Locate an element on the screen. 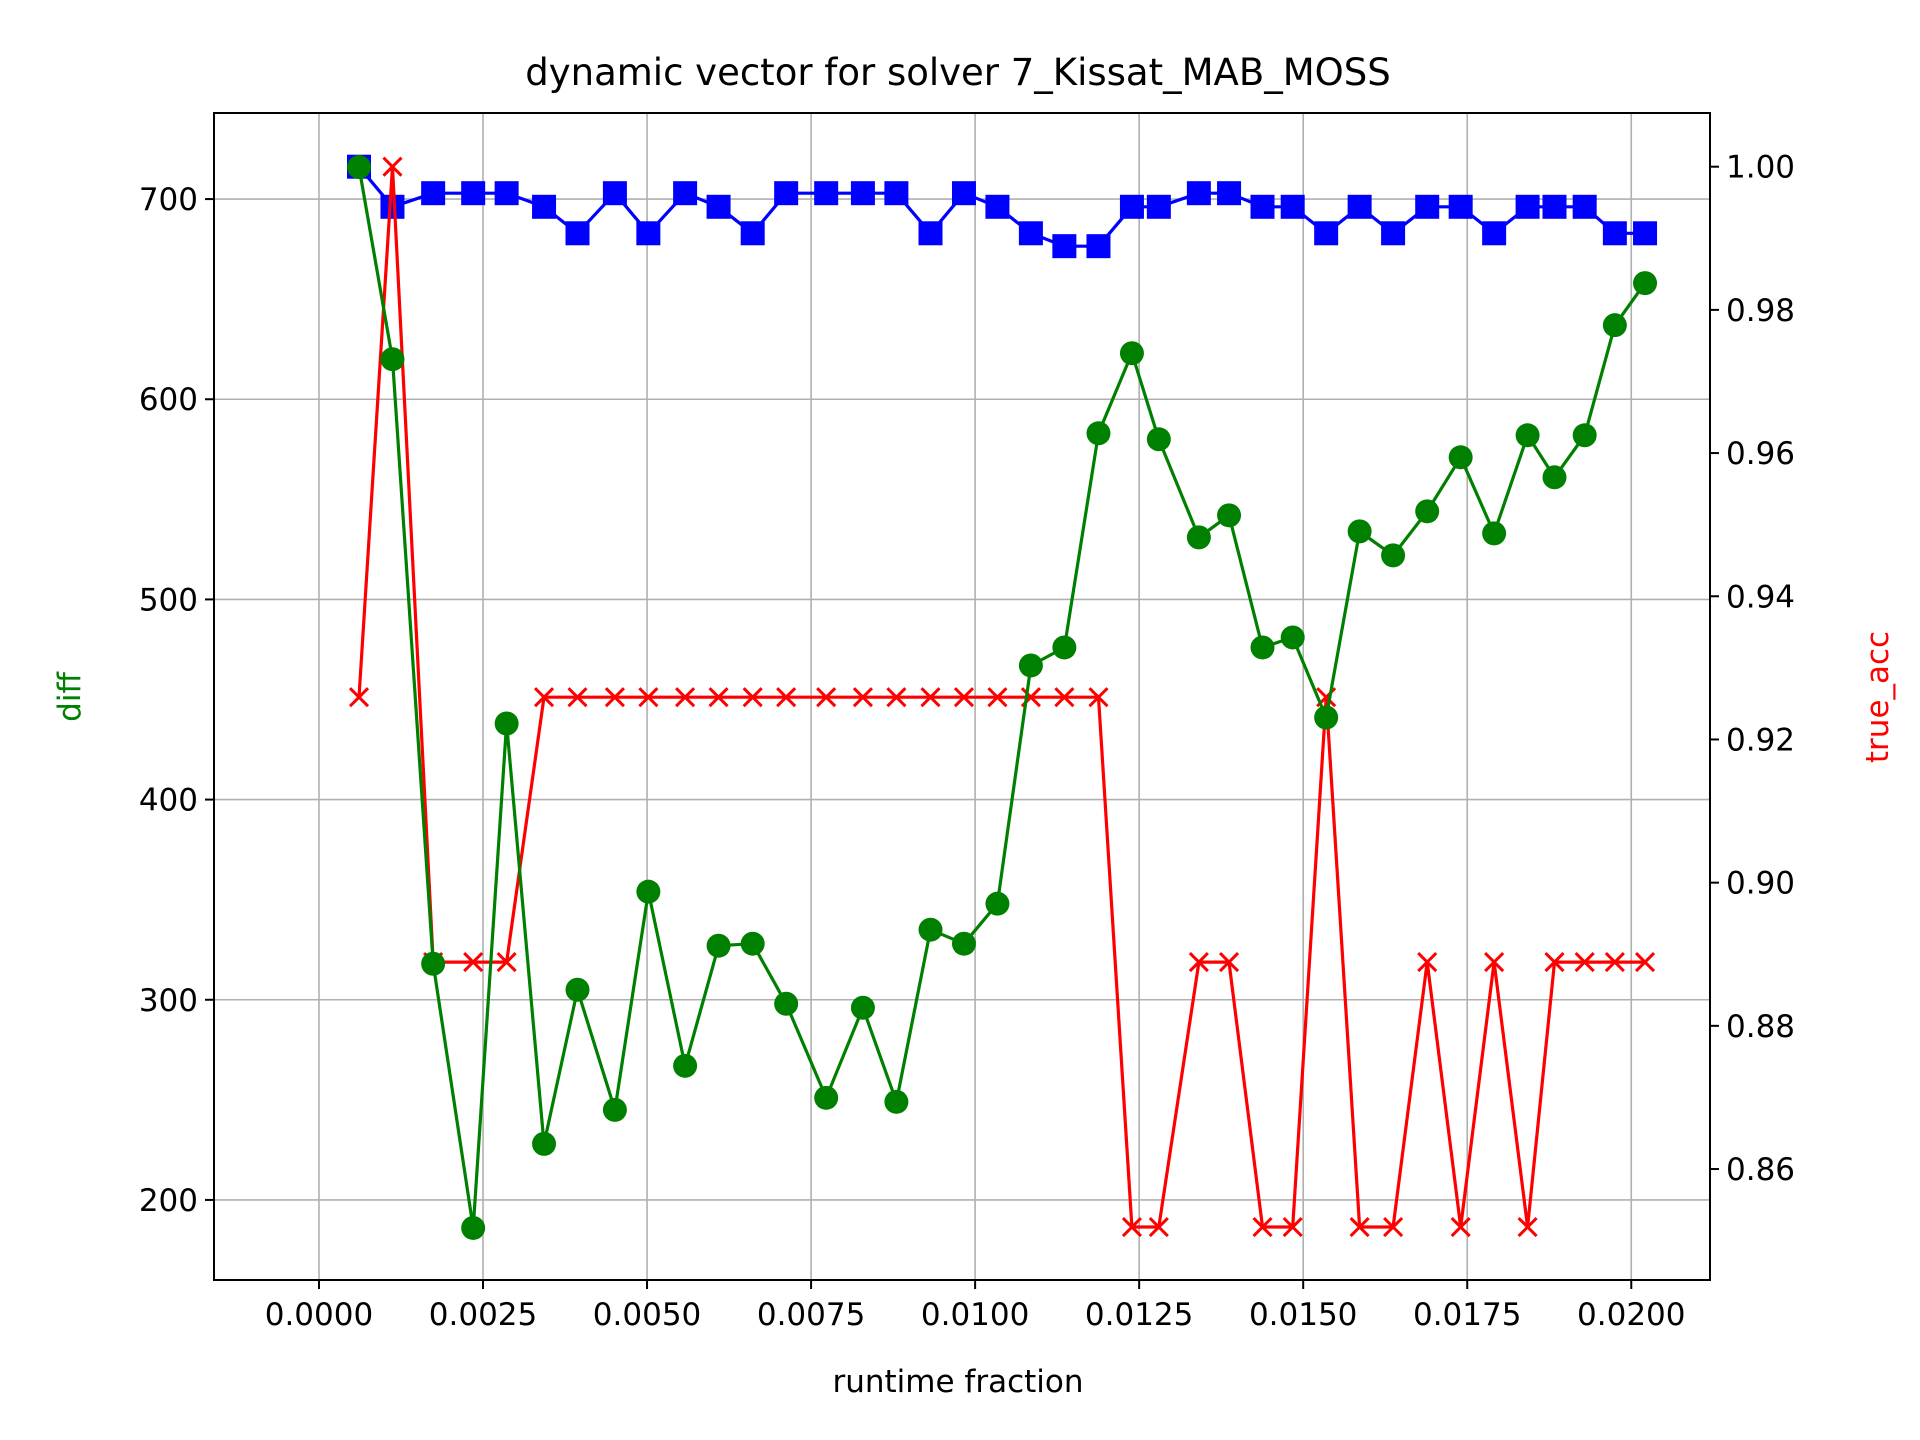 The width and height of the screenshot is (1920, 1440). x-tick-label: 0.0000 is located at coordinates (319, 1315).